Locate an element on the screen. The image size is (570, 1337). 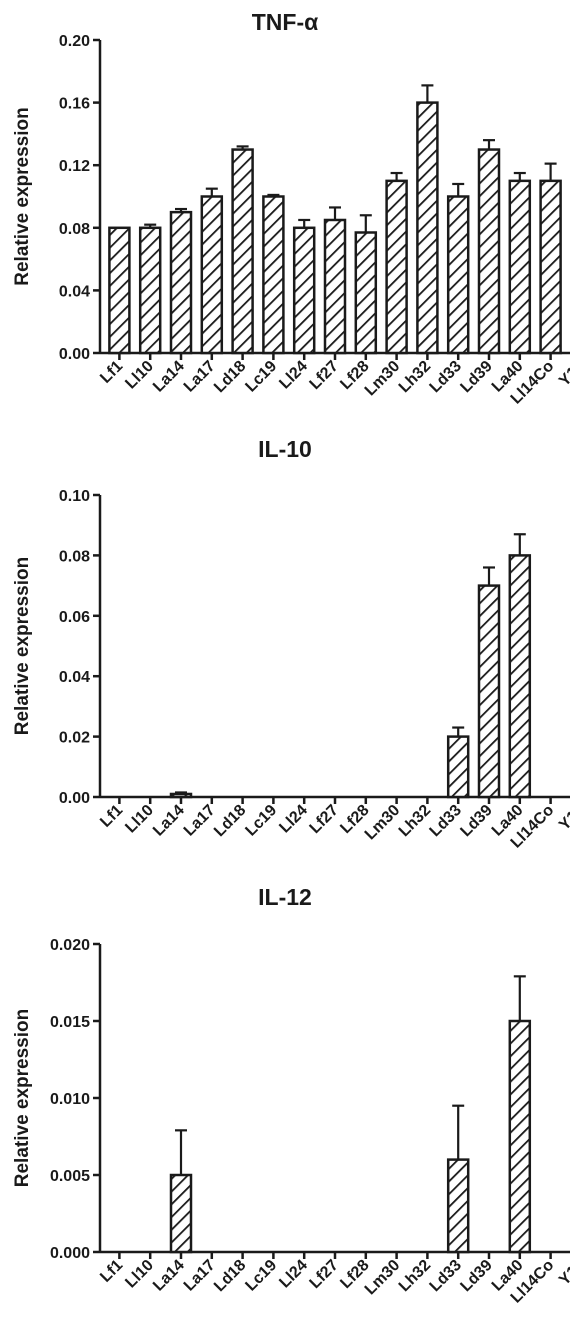
y-tick-label: 0.20 is located at coordinates (74, 41).